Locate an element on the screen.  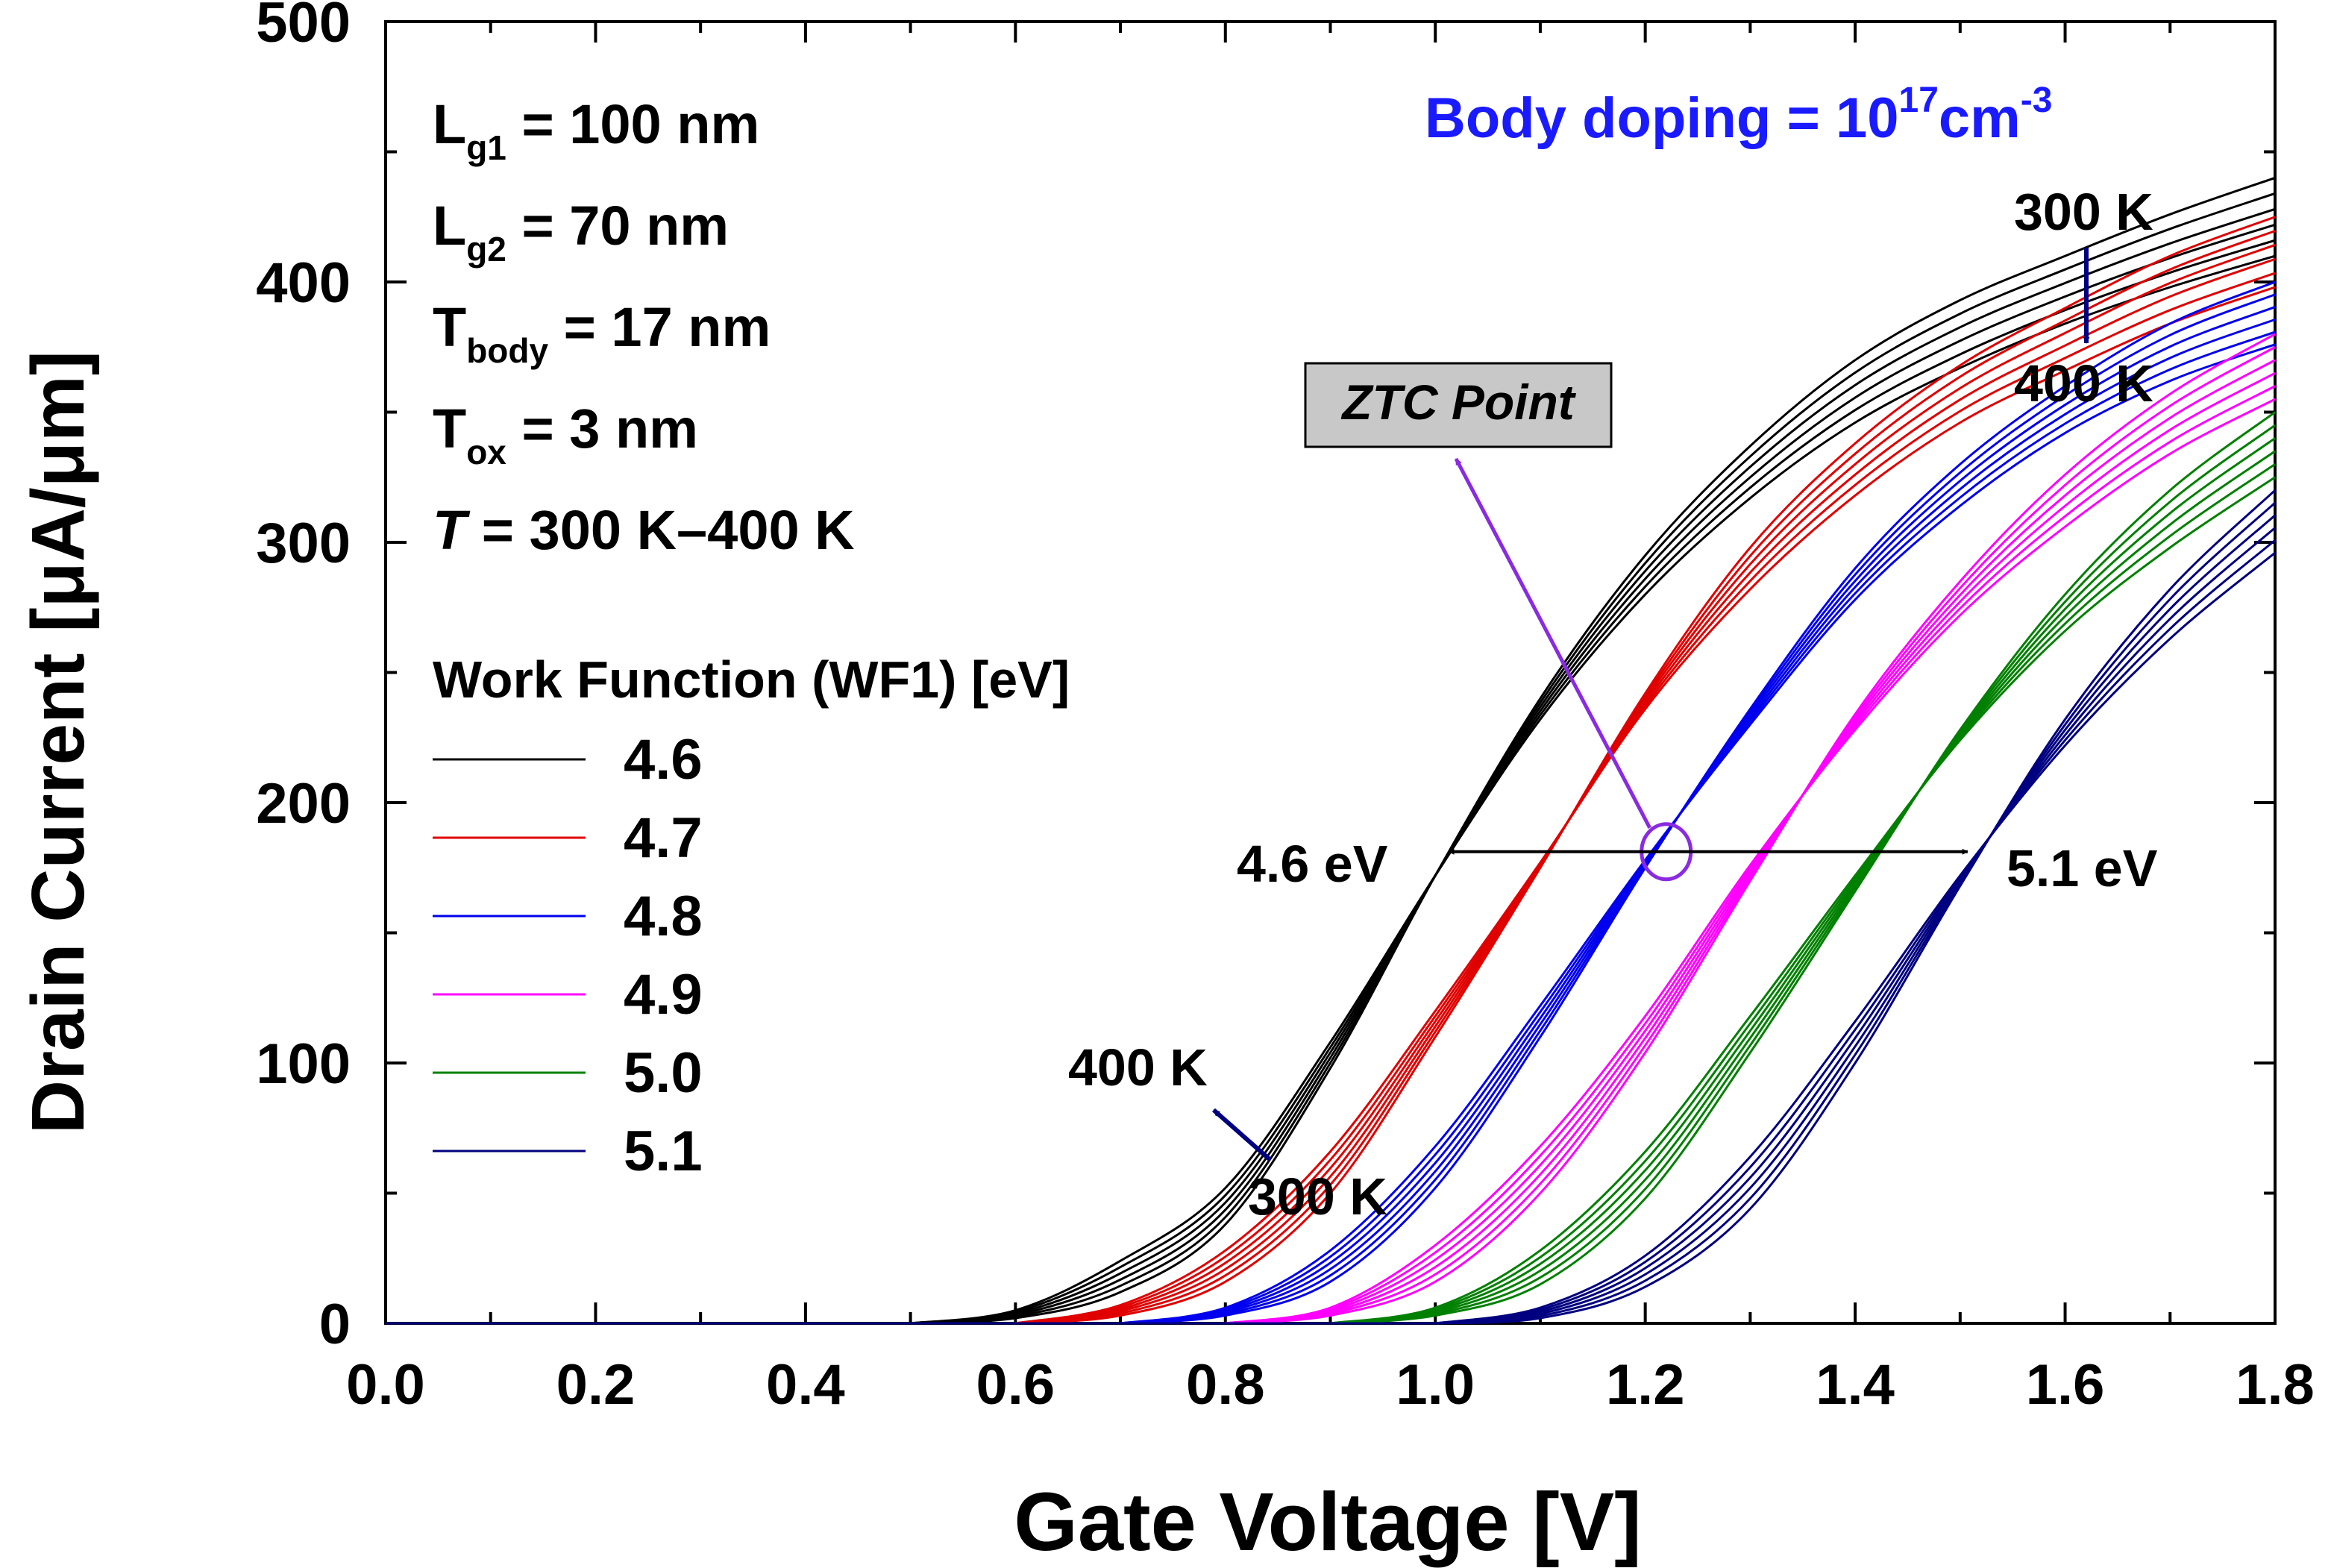
legend-label: 4.6 is located at coordinates (663, 759).